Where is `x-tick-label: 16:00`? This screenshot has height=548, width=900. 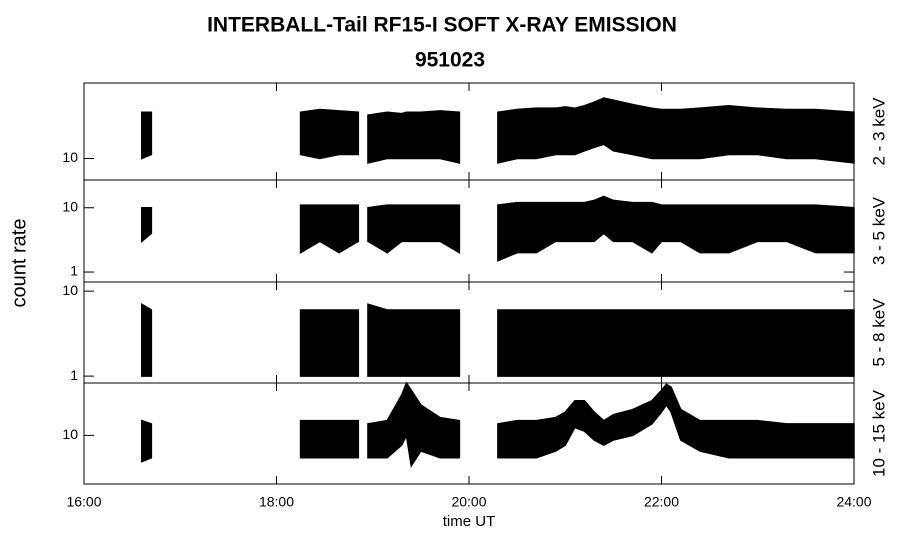 x-tick-label: 16:00 is located at coordinates (83, 502).